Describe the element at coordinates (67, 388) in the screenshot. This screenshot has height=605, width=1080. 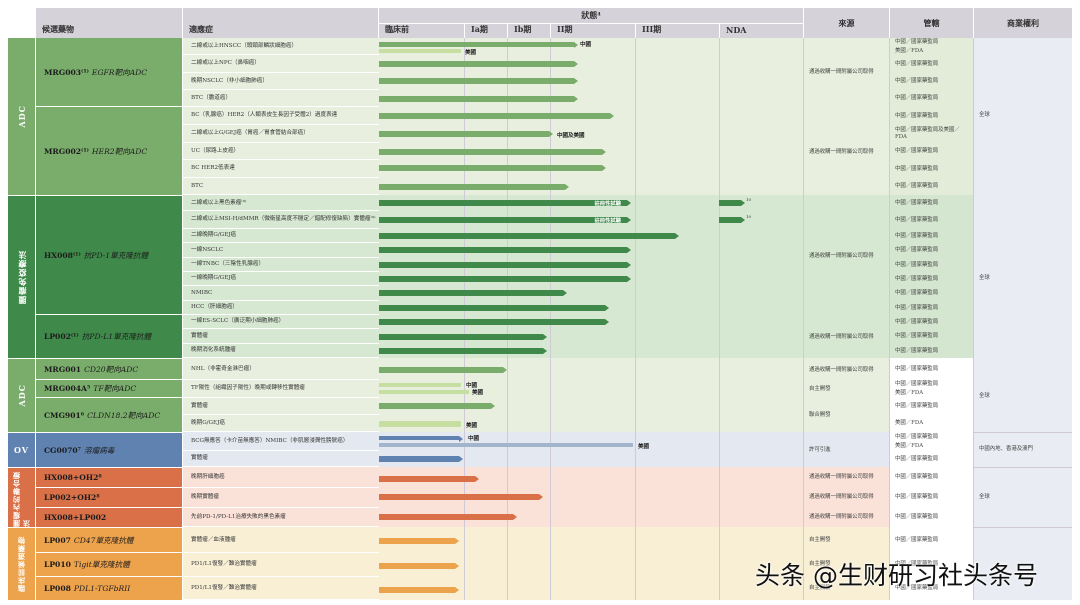
I see `drug-code: MRG004A⁵` at that location.